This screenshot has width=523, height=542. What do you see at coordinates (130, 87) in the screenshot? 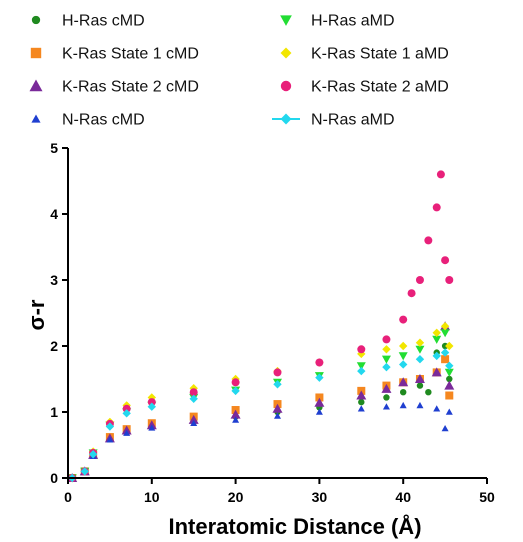
I see `legend-label-2: K-Ras State 2 cMD` at bounding box center [130, 87].